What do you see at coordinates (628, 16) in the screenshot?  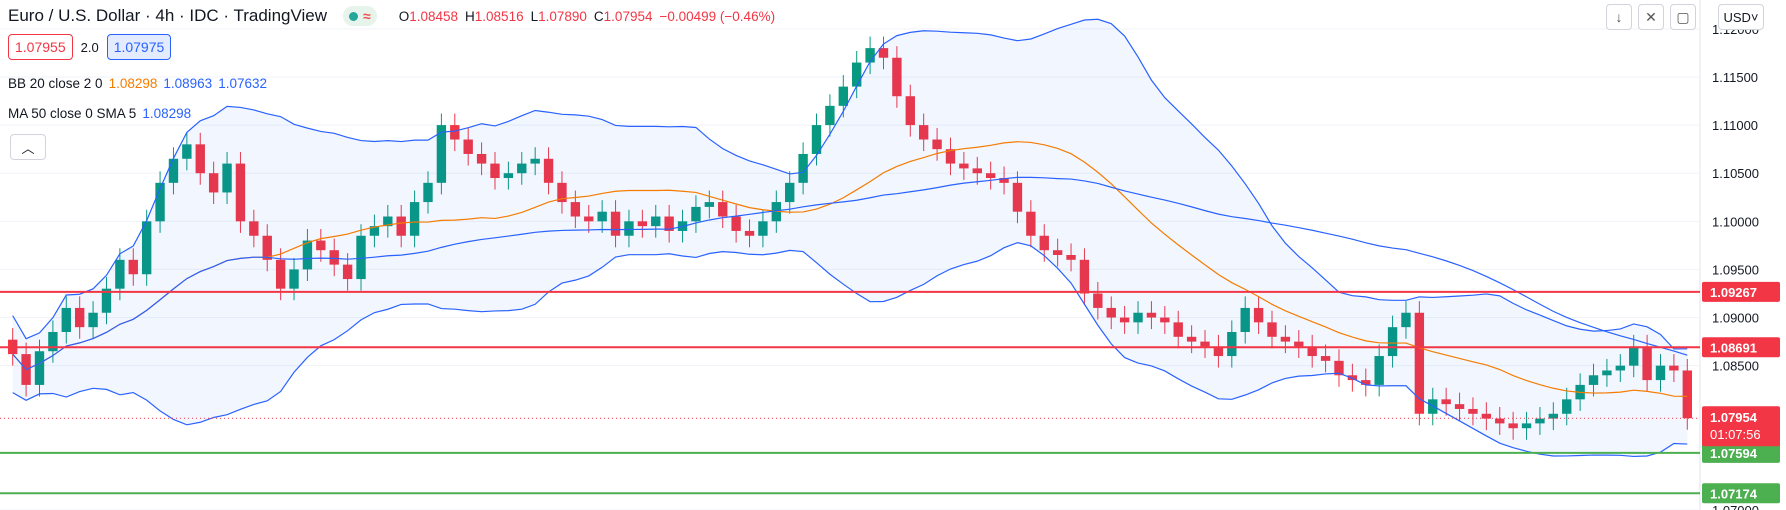 I see `close-value: 1.07954` at bounding box center [628, 16].